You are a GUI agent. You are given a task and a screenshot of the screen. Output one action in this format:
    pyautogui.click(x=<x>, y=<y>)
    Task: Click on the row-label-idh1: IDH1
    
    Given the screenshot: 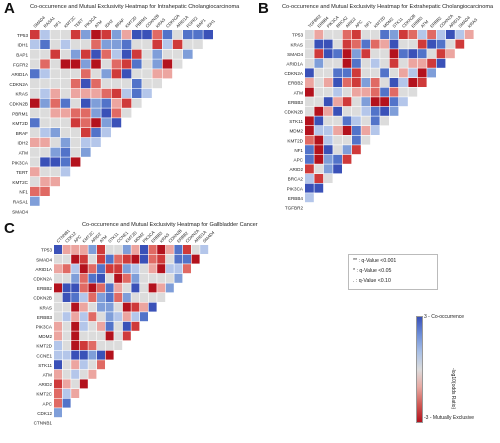 What is the action you would take?
    pyautogui.click(x=23, y=45)
    